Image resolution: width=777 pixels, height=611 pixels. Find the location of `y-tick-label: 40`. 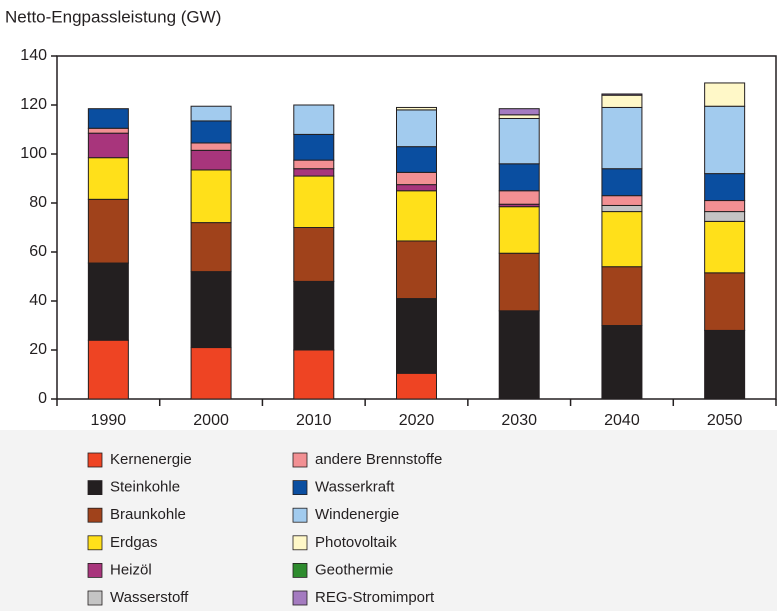

y-tick-label: 40 is located at coordinates (38, 300).